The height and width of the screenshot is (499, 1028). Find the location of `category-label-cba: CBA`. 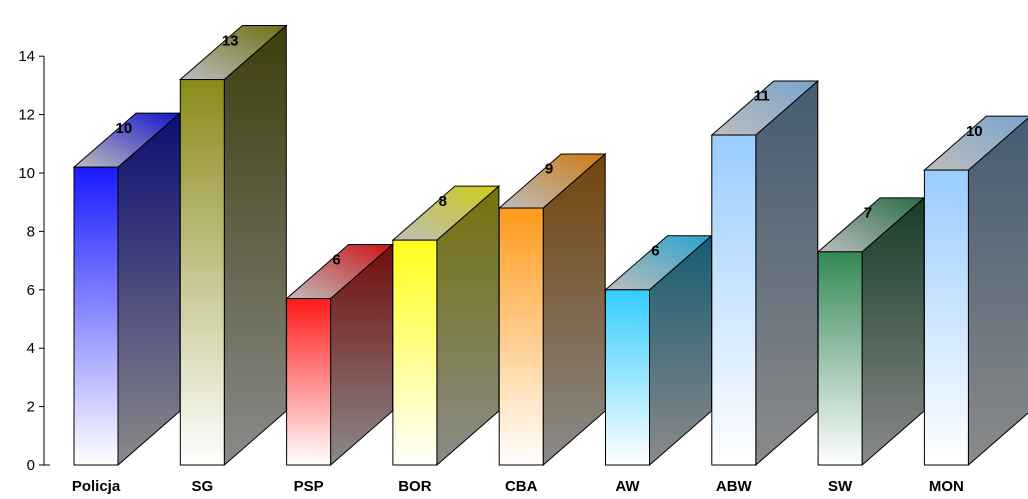

category-label-cba: CBA is located at coordinates (521, 486).